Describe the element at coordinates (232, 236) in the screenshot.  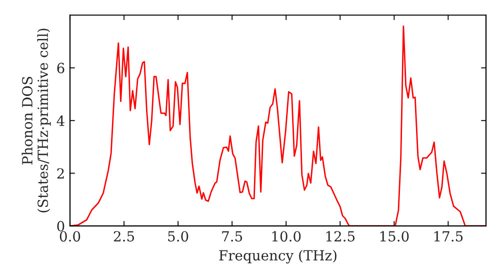
I see `x-tick-label: 7.5` at that location.